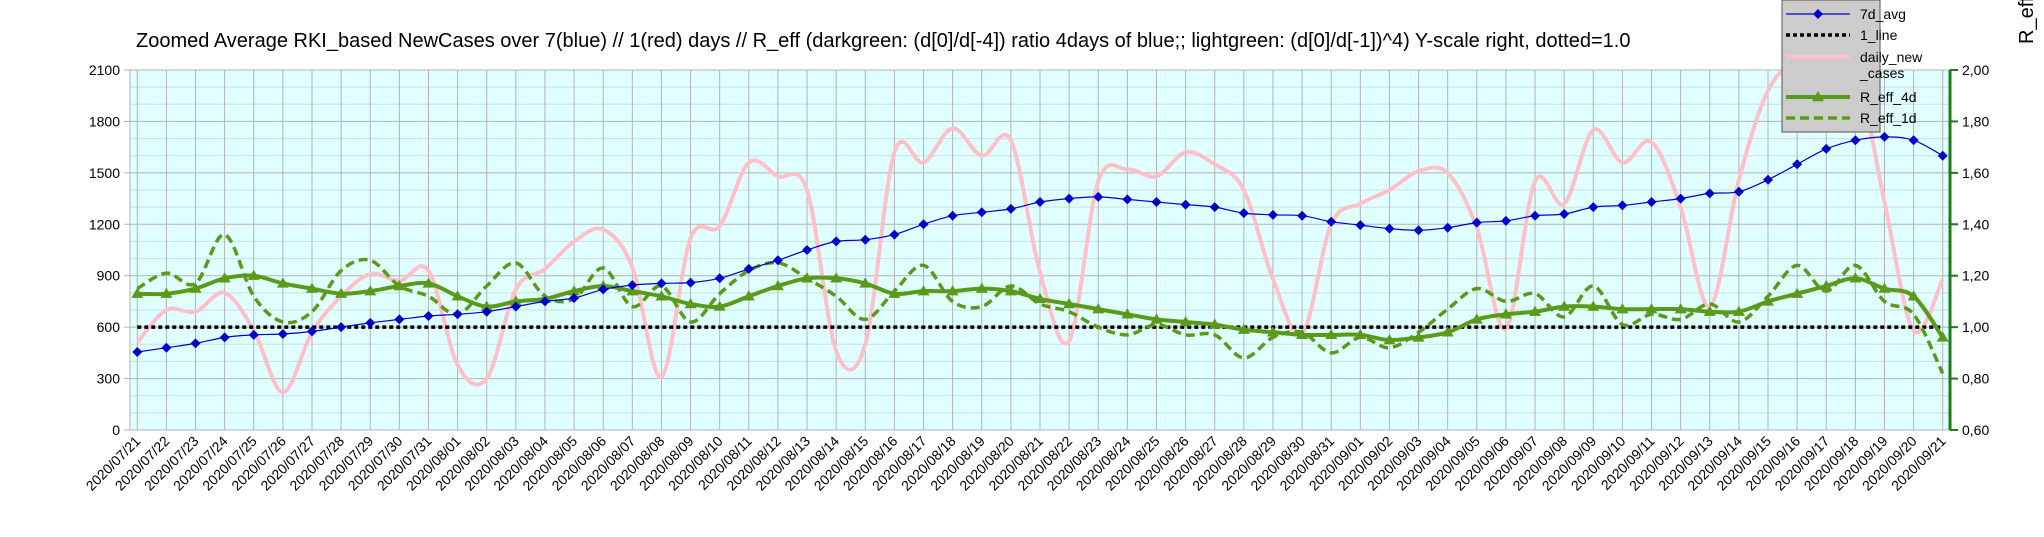 This screenshot has width=2044, height=537. What do you see at coordinates (1975, 327) in the screenshot?
I see `right-tick-label: 1,00` at bounding box center [1975, 327].